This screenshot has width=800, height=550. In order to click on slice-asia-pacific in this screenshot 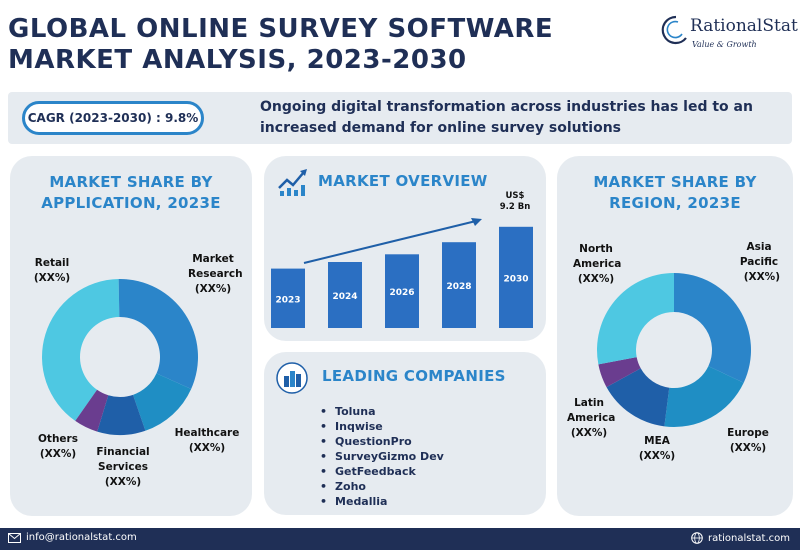, I will do `click(712, 328)`.